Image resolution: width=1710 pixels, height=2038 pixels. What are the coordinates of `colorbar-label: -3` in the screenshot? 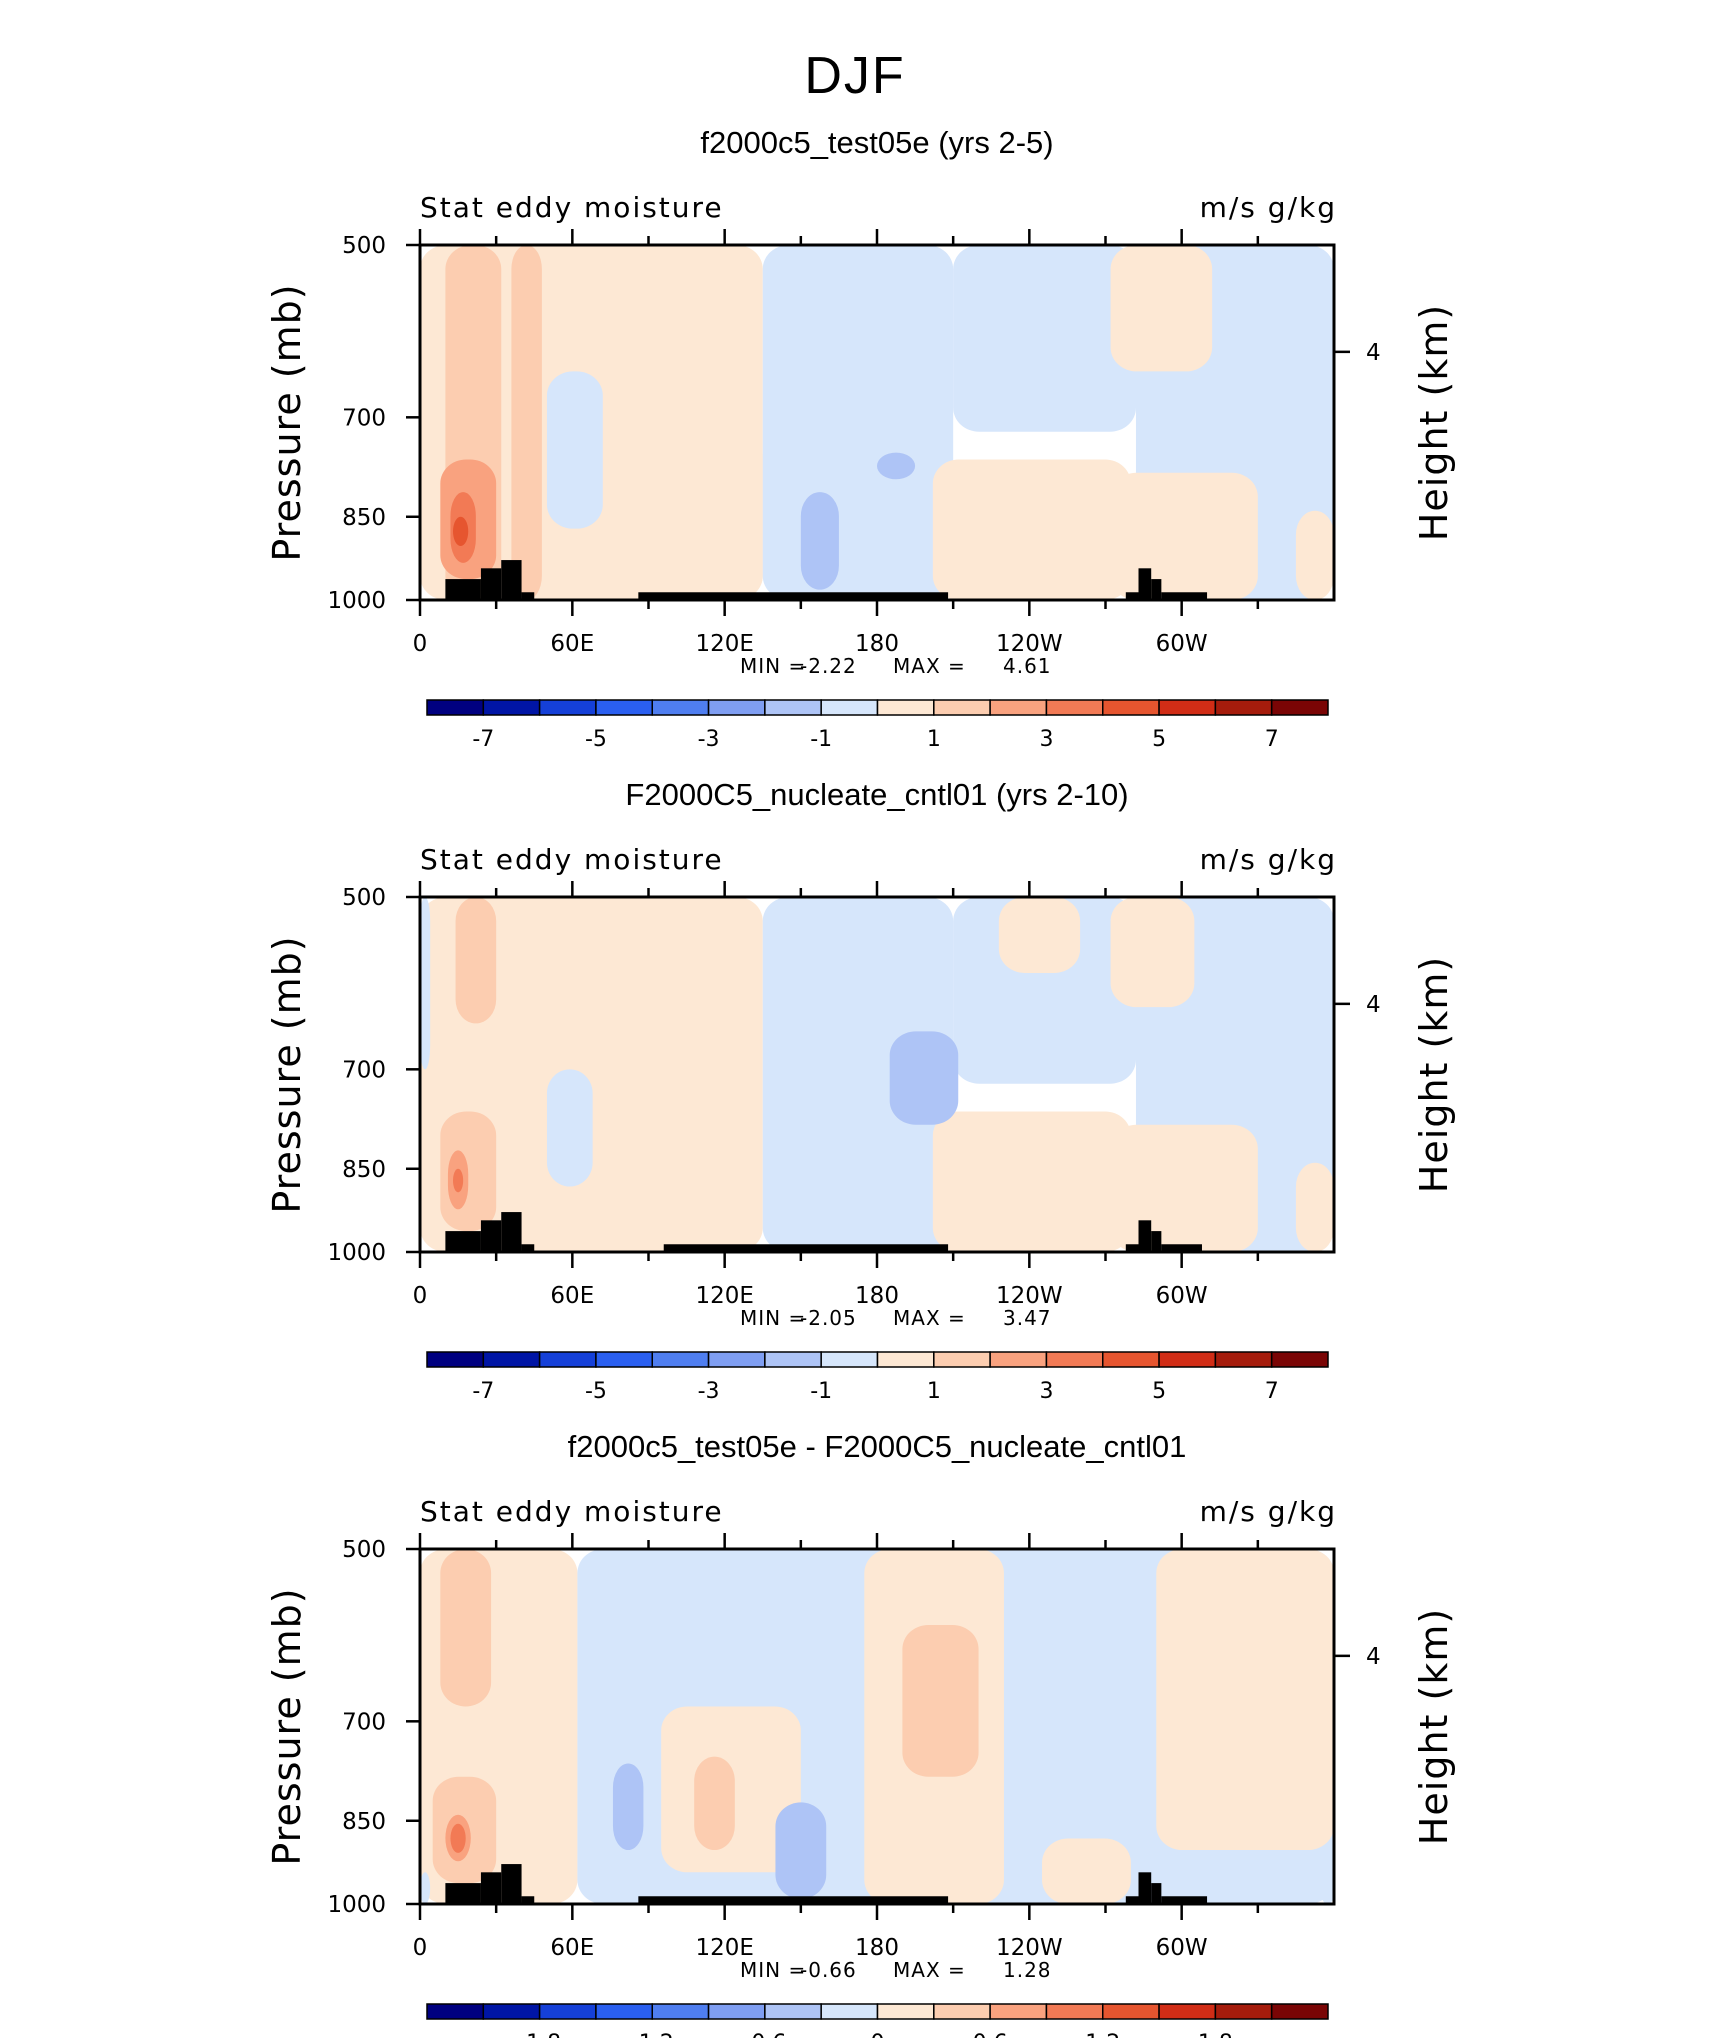 It's located at (709, 1391).